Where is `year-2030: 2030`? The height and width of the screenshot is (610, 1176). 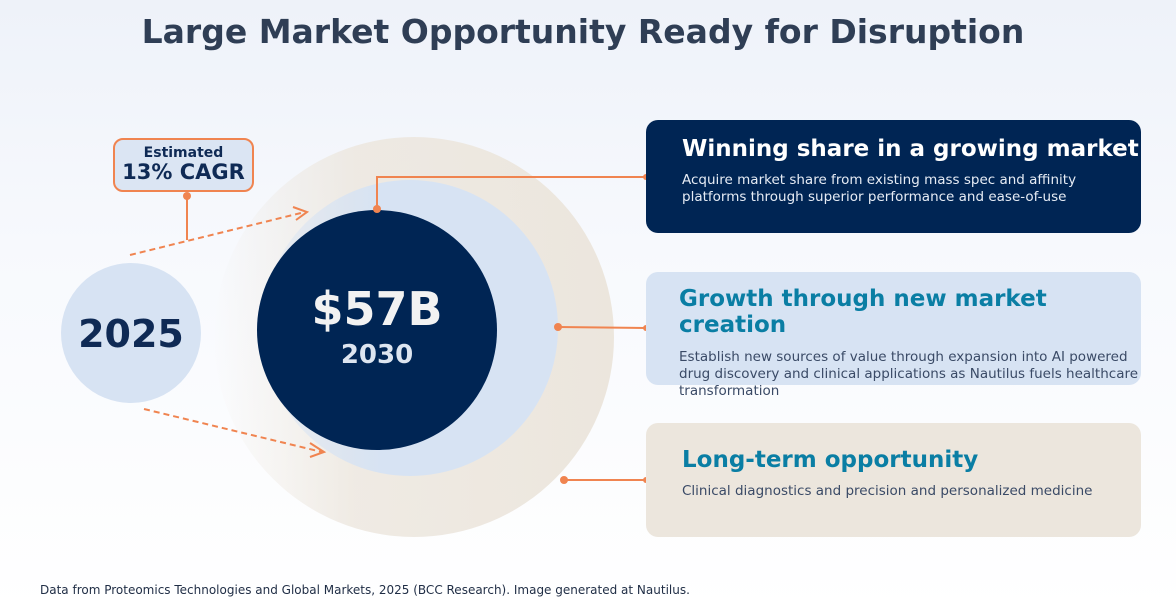
year-2030: 2030 is located at coordinates (377, 355).